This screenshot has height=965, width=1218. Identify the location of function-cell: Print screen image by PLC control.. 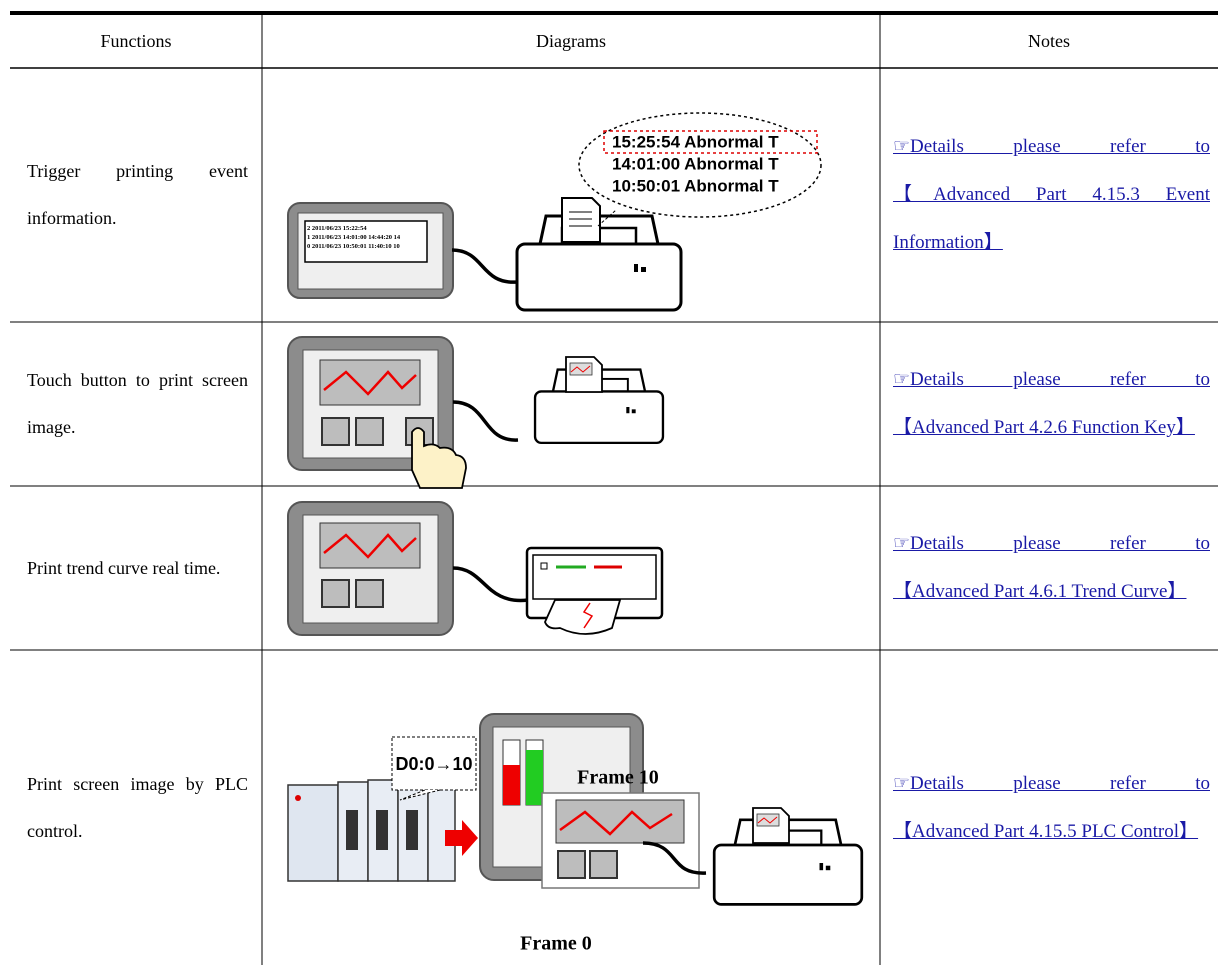
(136, 807).